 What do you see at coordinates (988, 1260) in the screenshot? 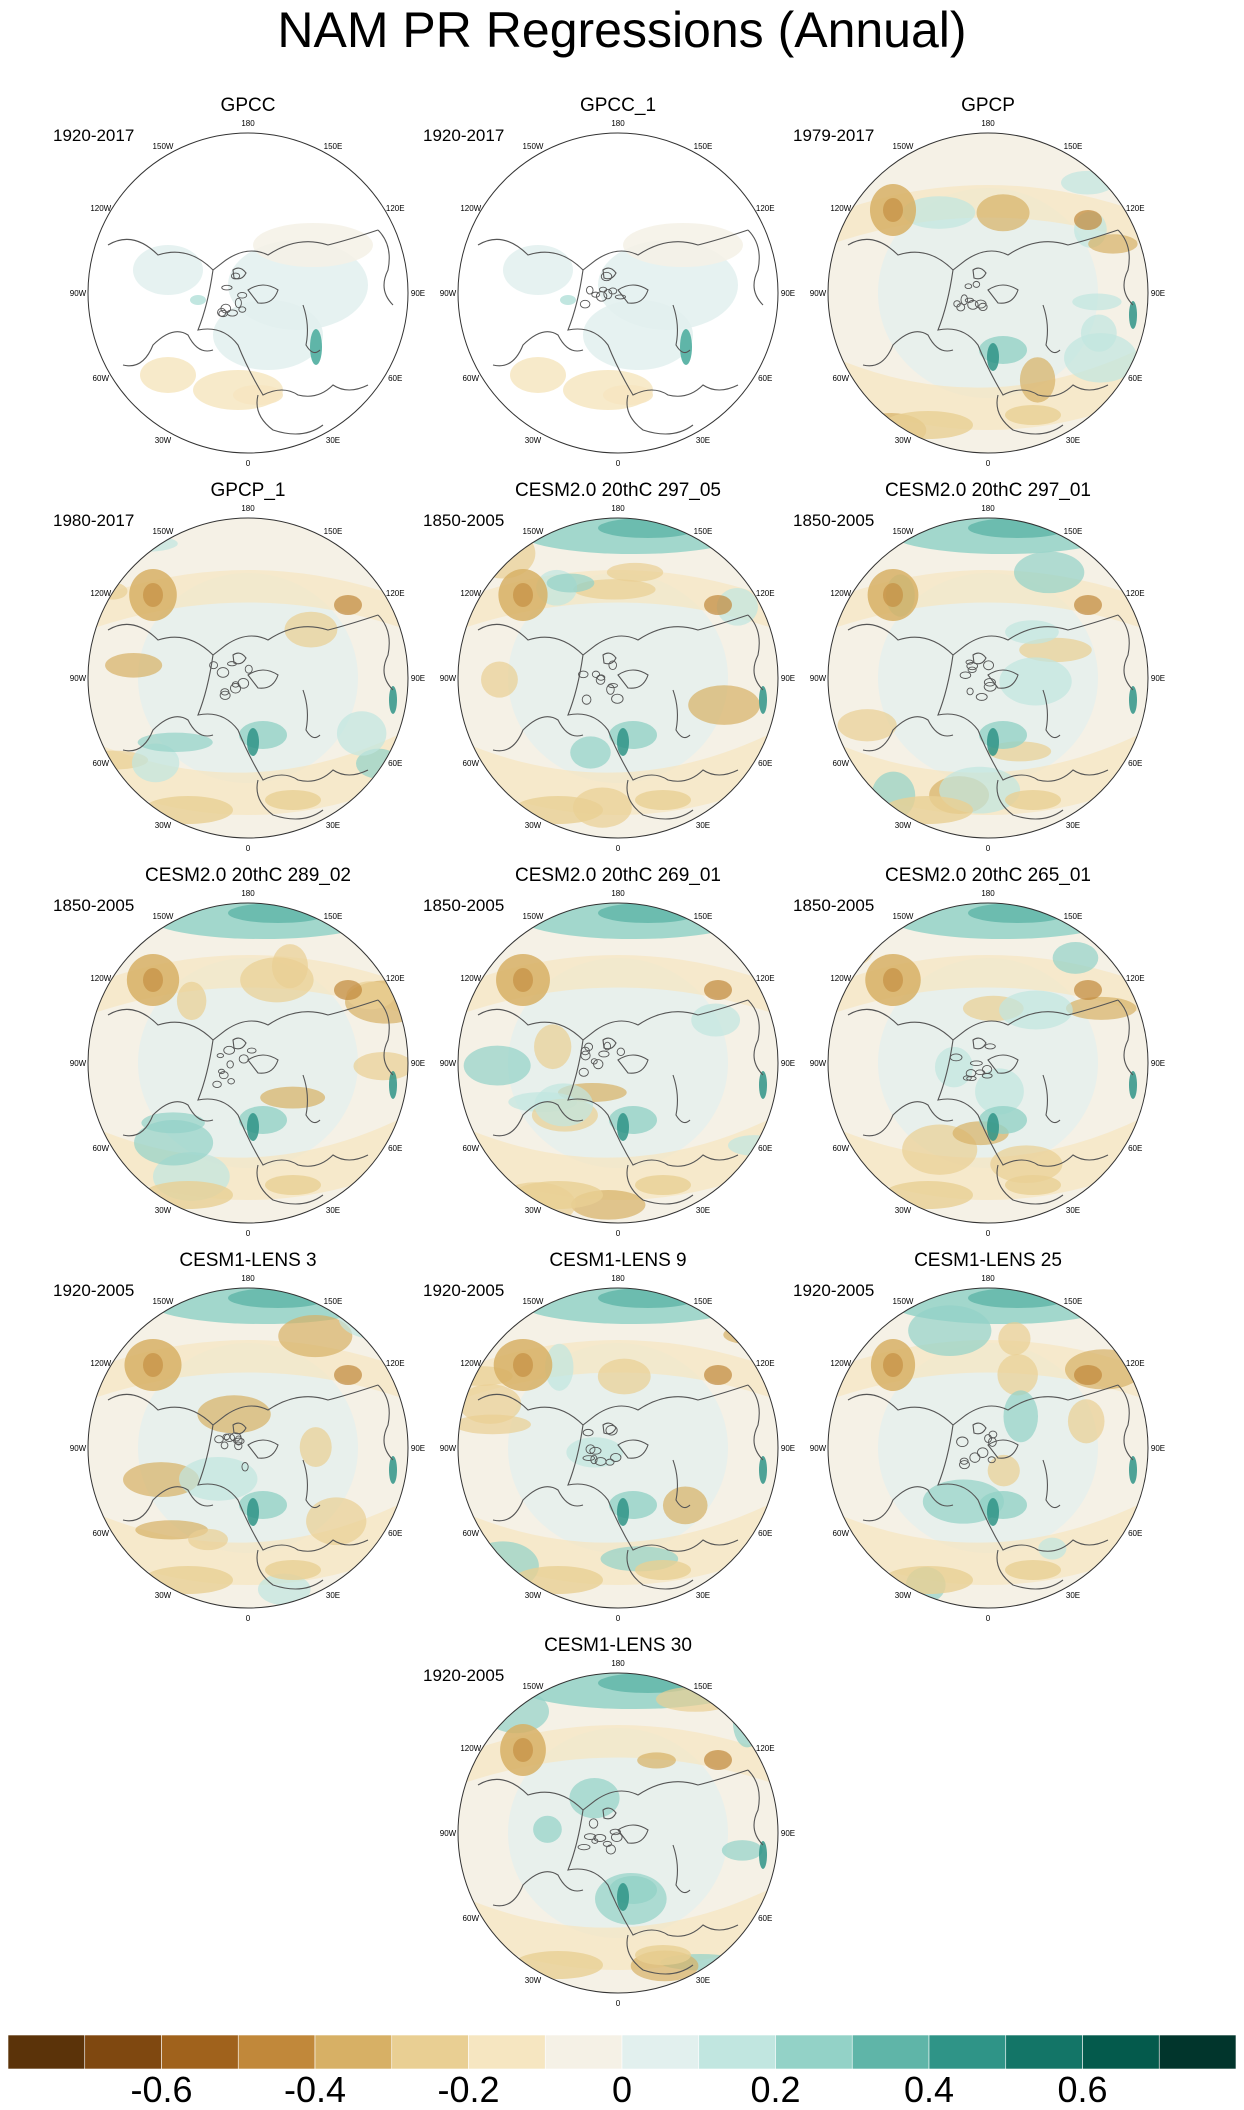
I see `panel-title: CESM1-LENS 25` at bounding box center [988, 1260].